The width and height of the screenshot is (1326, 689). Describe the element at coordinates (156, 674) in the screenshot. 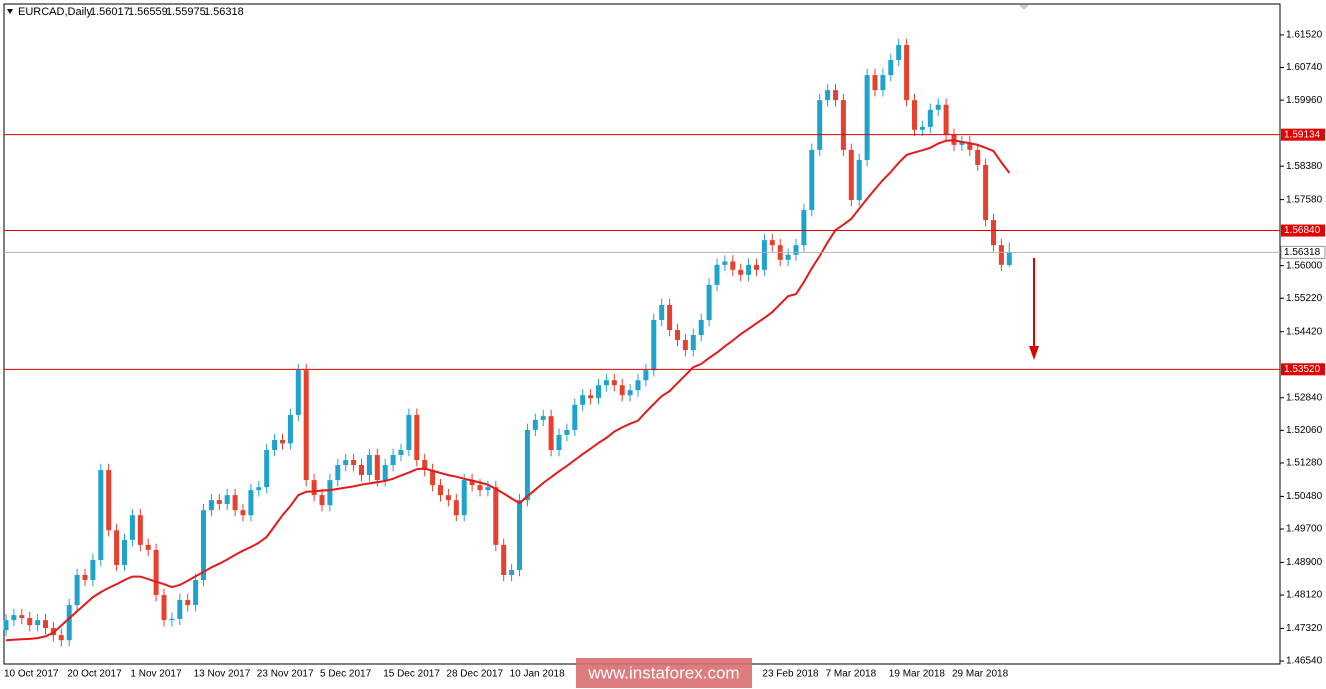

I see `x-tick-label: 1 Nov 2017` at that location.